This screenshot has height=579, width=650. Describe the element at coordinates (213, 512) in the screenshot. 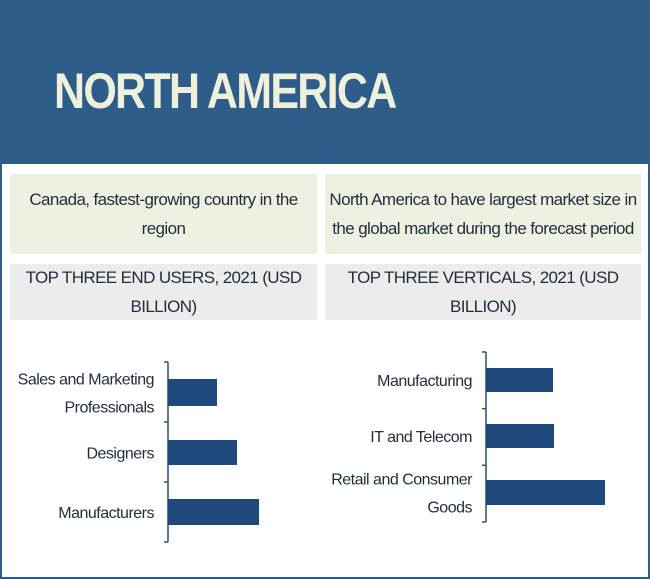

I see `bar-manufacturers` at that location.